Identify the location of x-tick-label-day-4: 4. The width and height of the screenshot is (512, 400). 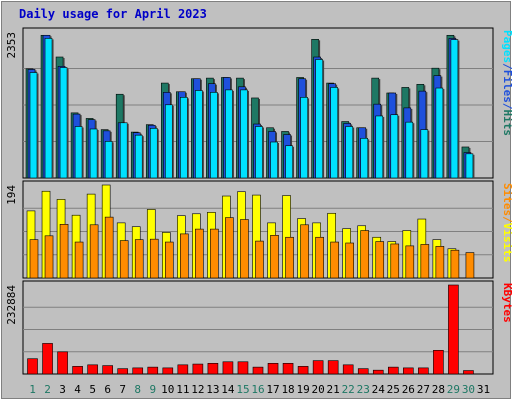
(77, 389).